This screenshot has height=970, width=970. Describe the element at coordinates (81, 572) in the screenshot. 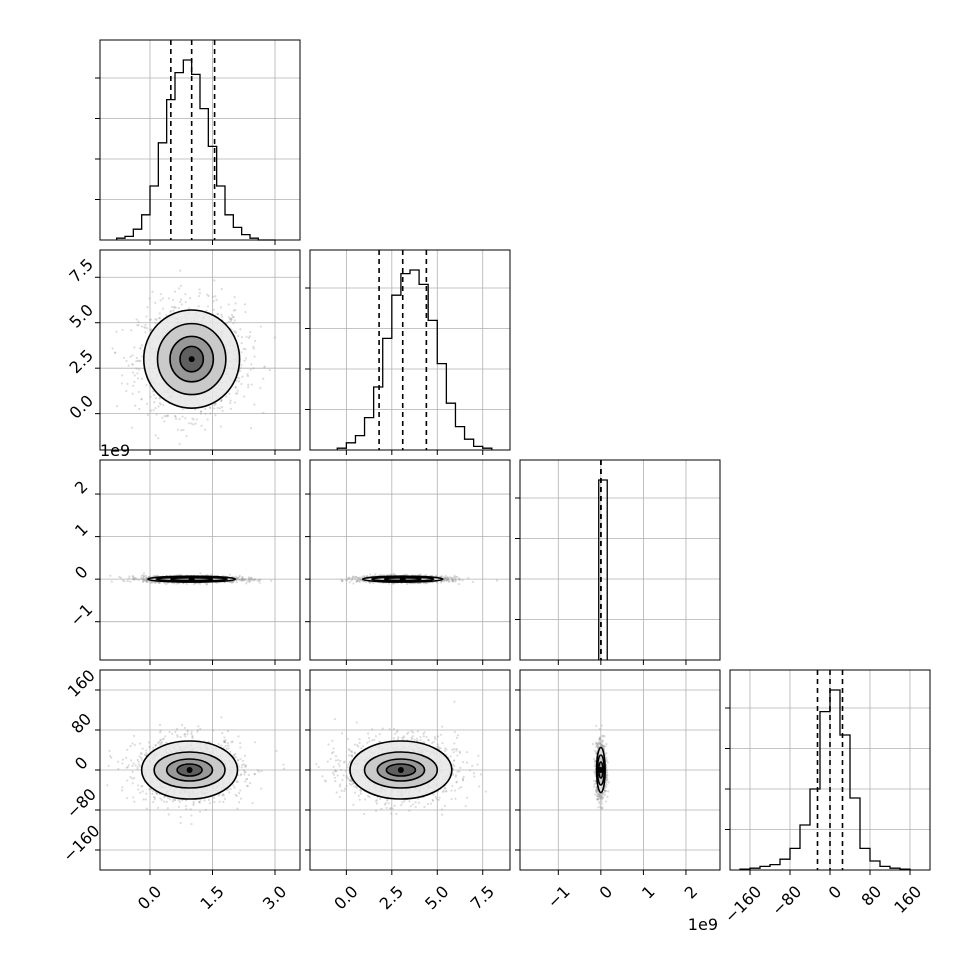

I see `y-tick-label: 0` at that location.